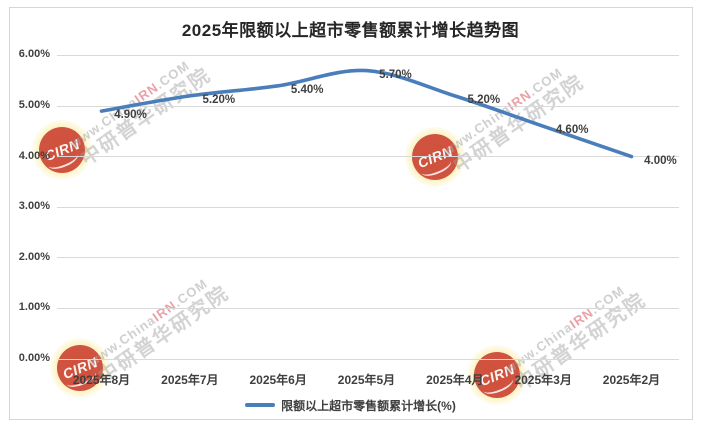 The height and width of the screenshot is (433, 701). I want to click on chart-title: 2025年限额以上超市零售额累计增长趋势图, so click(350, 30).